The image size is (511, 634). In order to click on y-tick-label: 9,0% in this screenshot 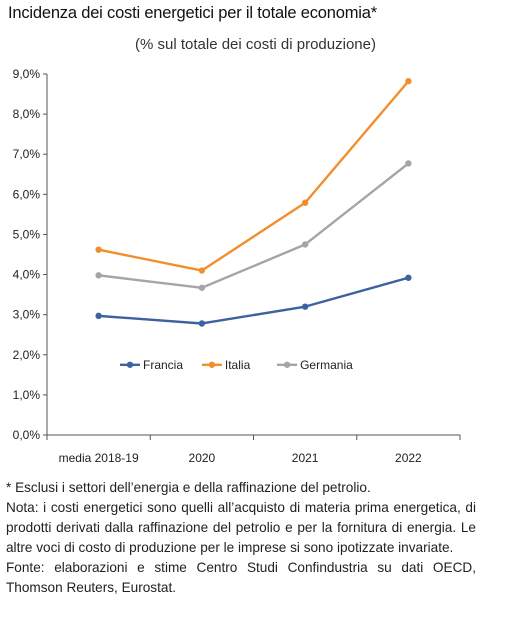, I will do `click(27, 74)`.